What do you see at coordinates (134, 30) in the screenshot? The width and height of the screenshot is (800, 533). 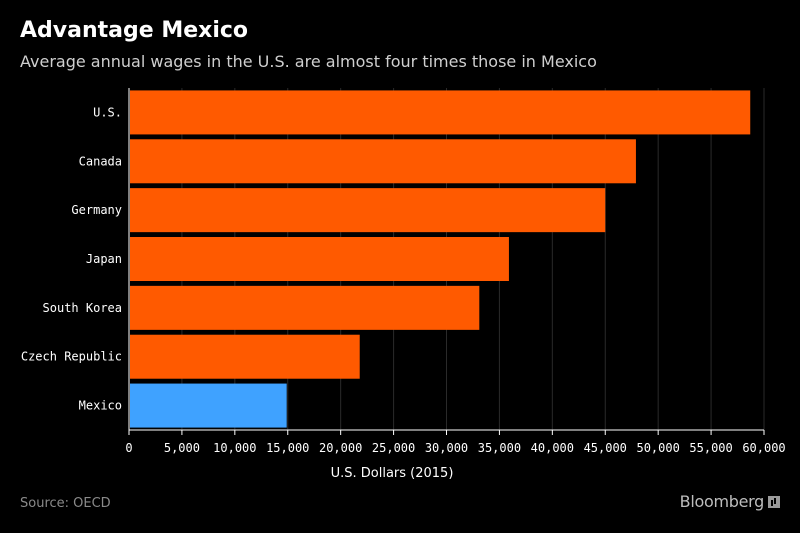 I see `chart-title: Advantage Mexico` at bounding box center [134, 30].